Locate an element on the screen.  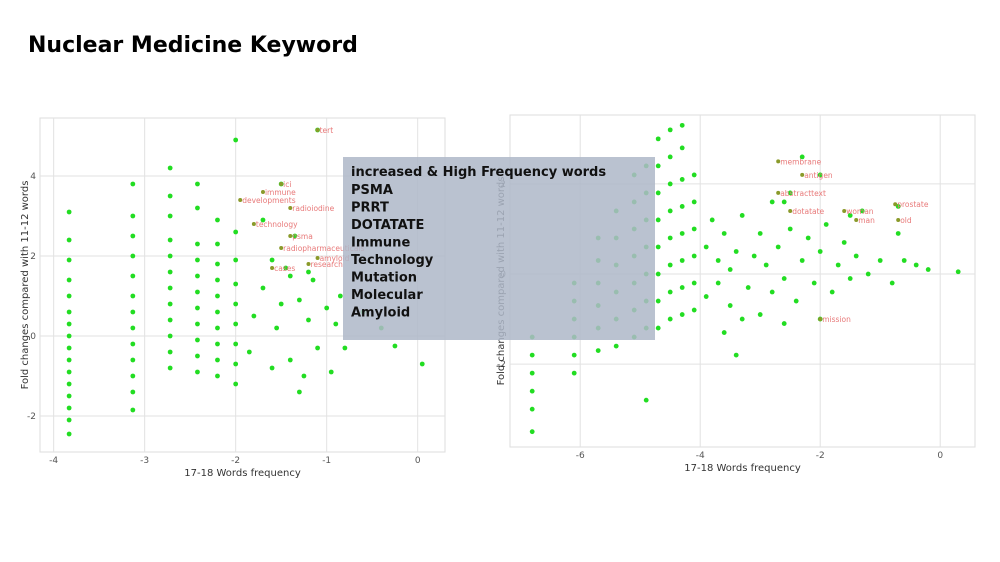
callout-box is located at coordinates (499, 248).